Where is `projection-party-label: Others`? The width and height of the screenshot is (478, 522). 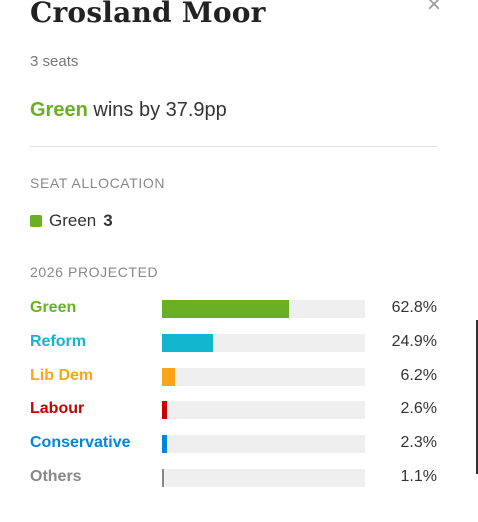 projection-party-label: Others is located at coordinates (56, 476).